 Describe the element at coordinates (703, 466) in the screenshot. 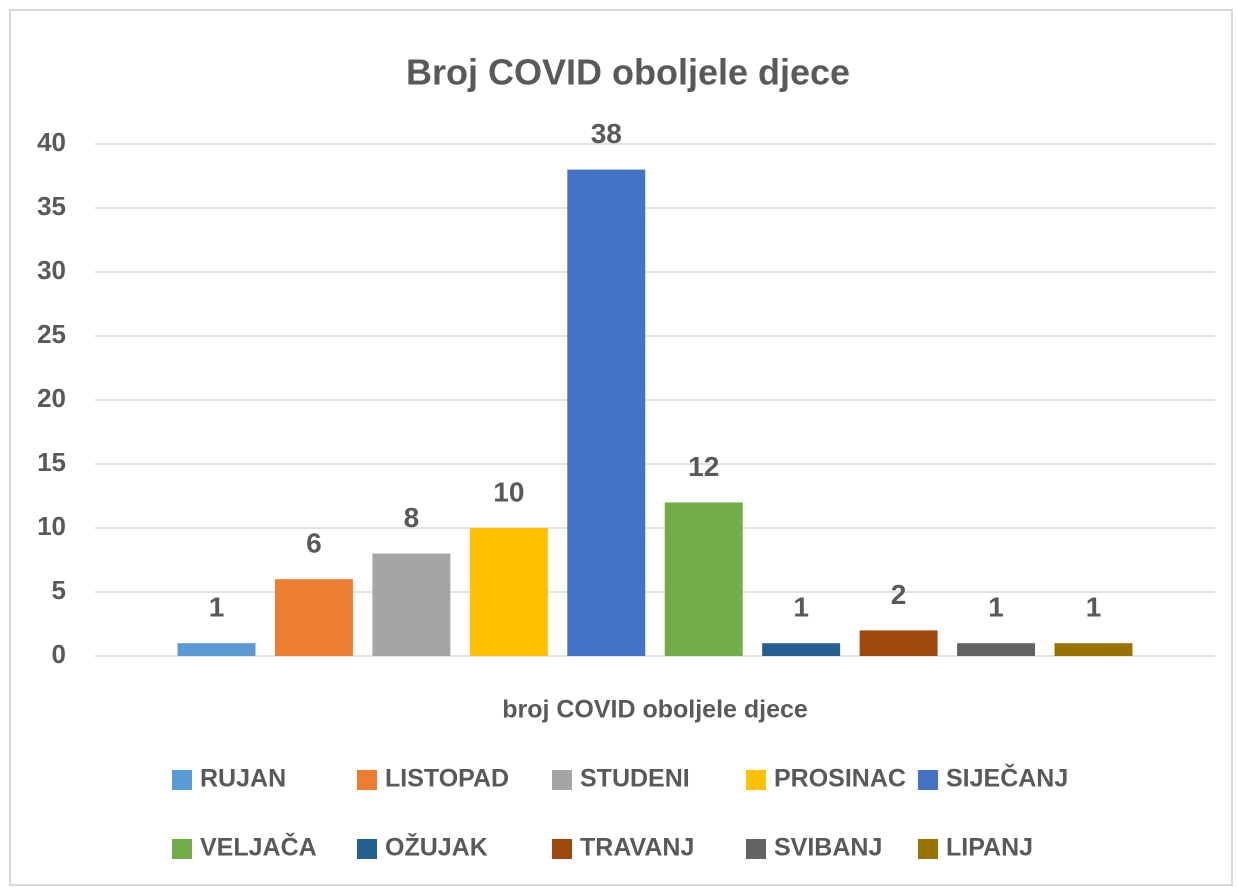

I see `data-label: 12` at that location.